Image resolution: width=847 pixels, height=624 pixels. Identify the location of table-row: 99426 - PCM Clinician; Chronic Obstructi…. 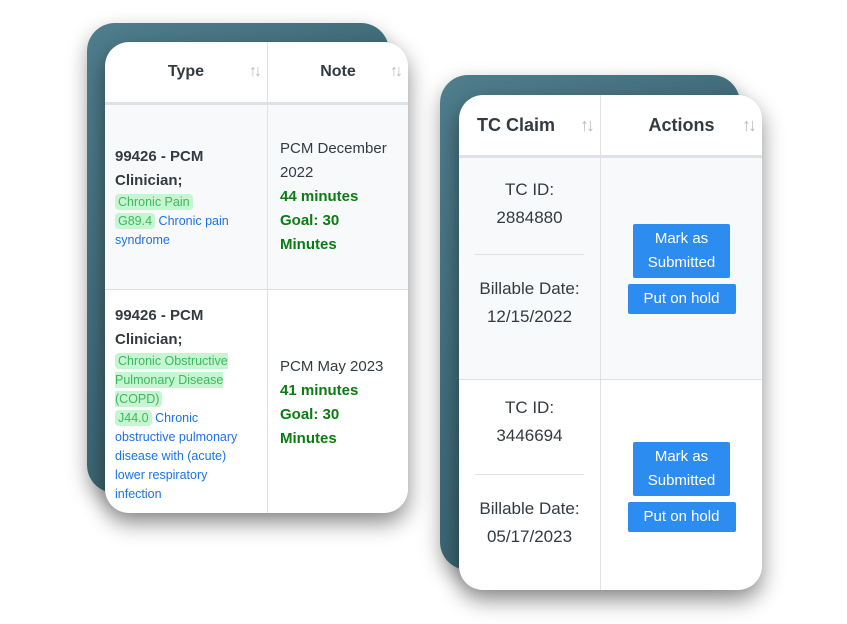
(256, 401).